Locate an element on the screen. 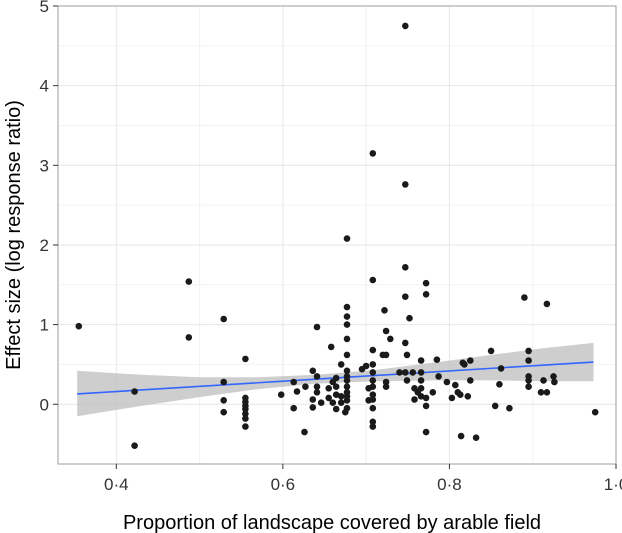 This screenshot has height=533, width=622. x-tick-label: 0·4 is located at coordinates (116, 484).